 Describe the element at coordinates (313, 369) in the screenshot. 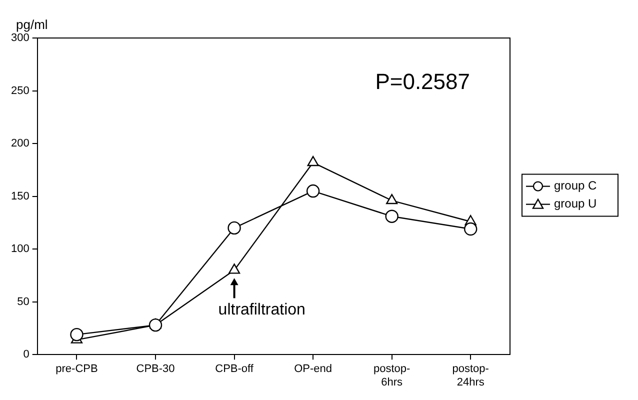

I see `x-tick-label: OP-end` at that location.